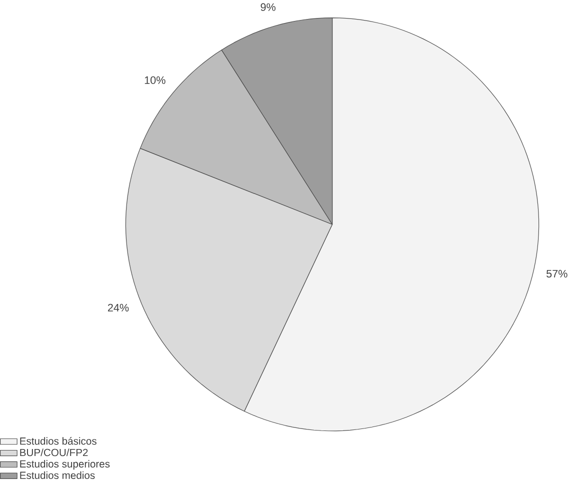 The width and height of the screenshot is (571, 482). I want to click on legend-label: Estudios básicos, so click(58, 440).